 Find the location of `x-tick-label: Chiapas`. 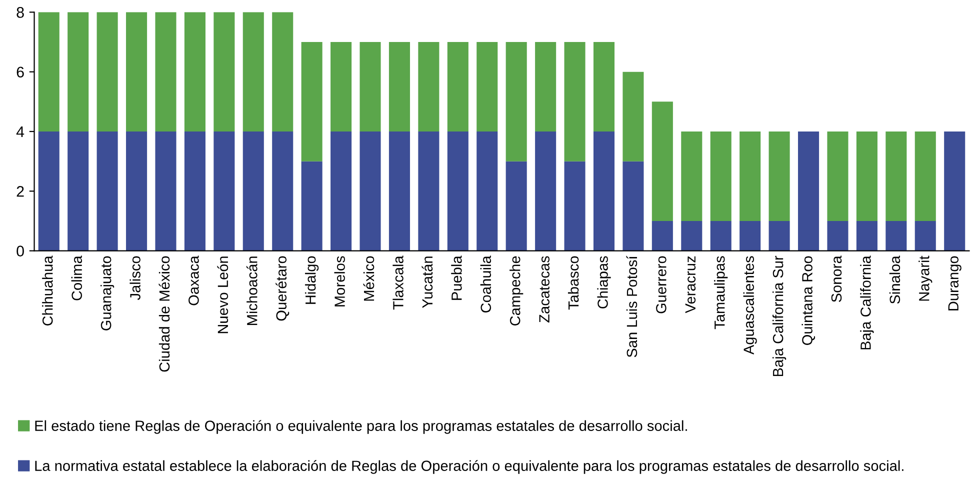

x-tick-label: Chiapas is located at coordinates (604, 282).